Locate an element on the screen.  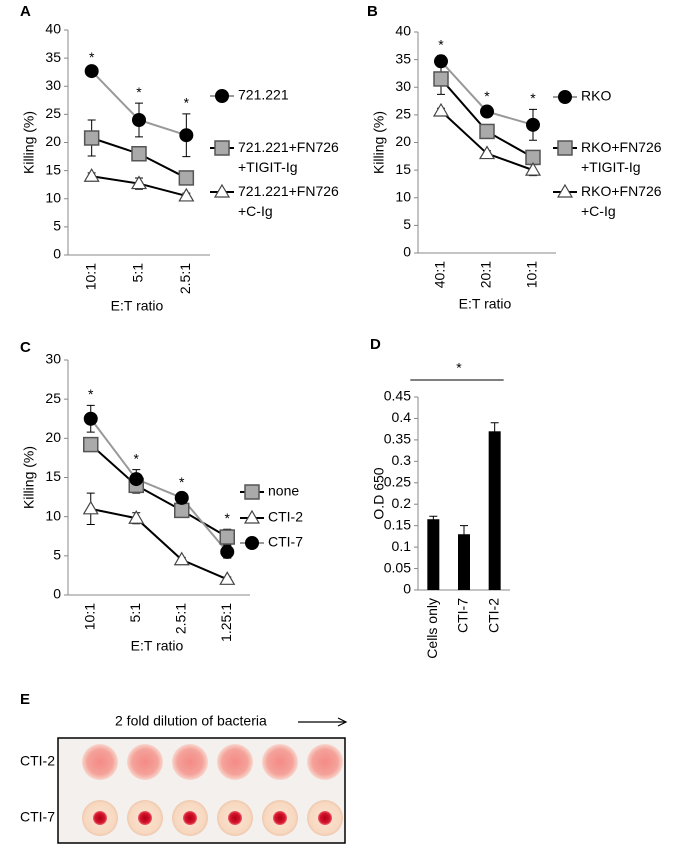
y-tick-label: 15 is located at coordinates (403, 169).